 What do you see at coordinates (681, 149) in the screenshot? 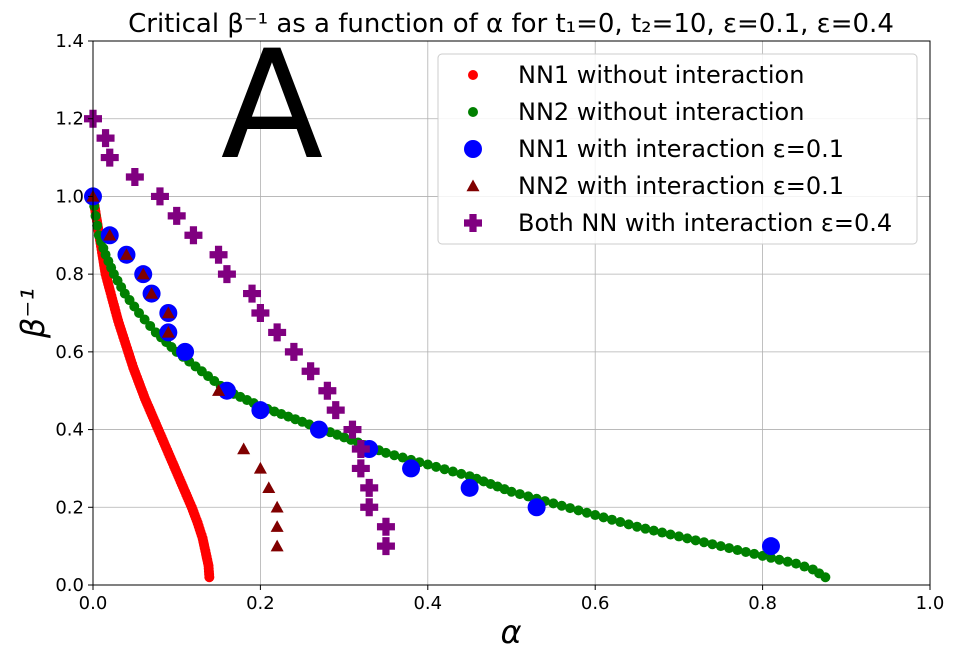
I see `legend-label: NN1 with interaction ε=0.1` at bounding box center [681, 149].